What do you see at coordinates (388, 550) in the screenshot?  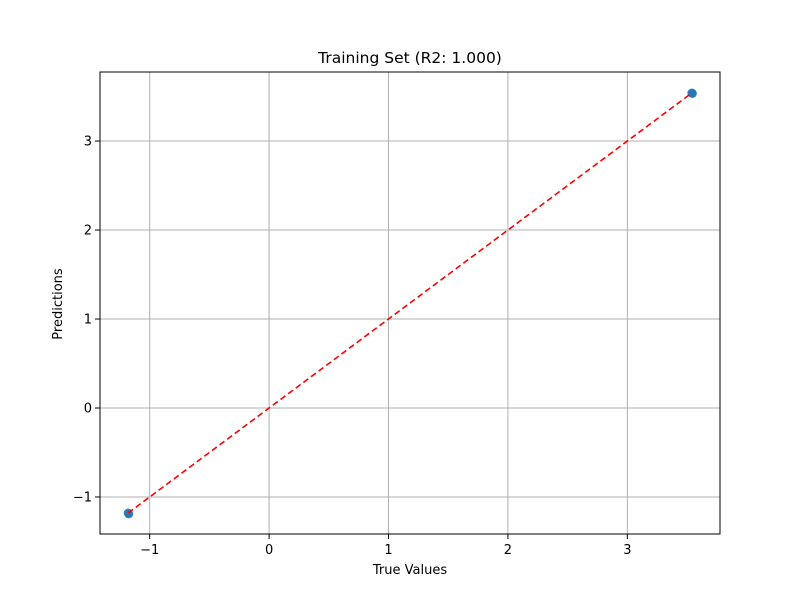 I see `x-tick-label: 1` at bounding box center [388, 550].